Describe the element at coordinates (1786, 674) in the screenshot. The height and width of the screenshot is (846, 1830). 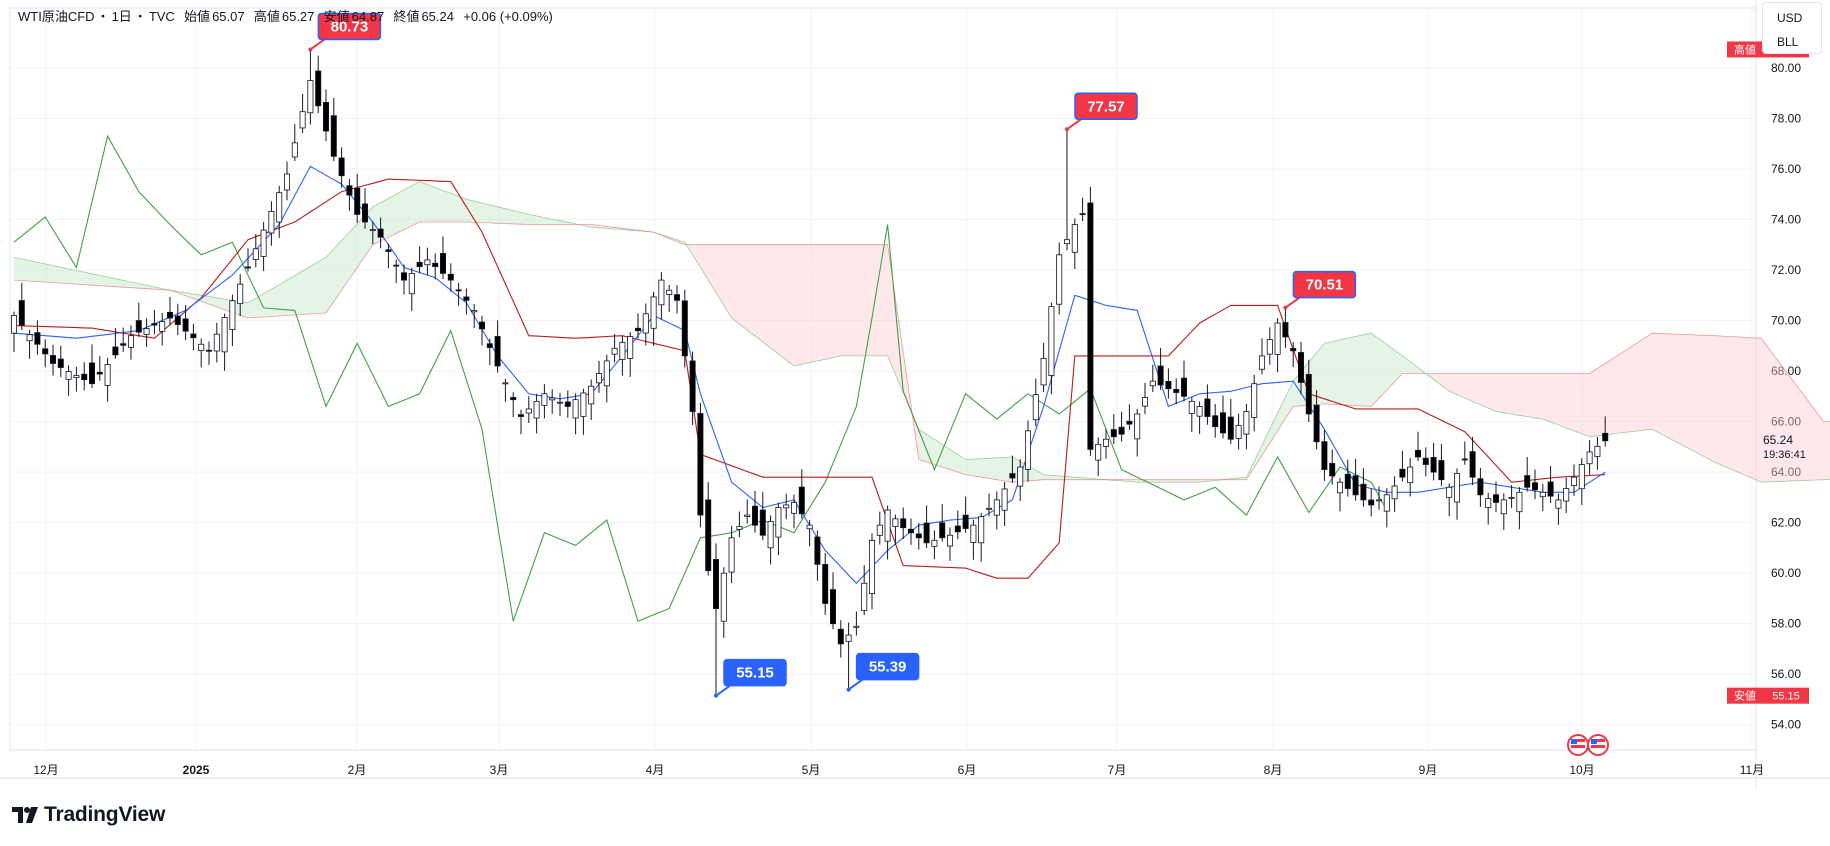
I see `y-tick-label: 56.00` at that location.